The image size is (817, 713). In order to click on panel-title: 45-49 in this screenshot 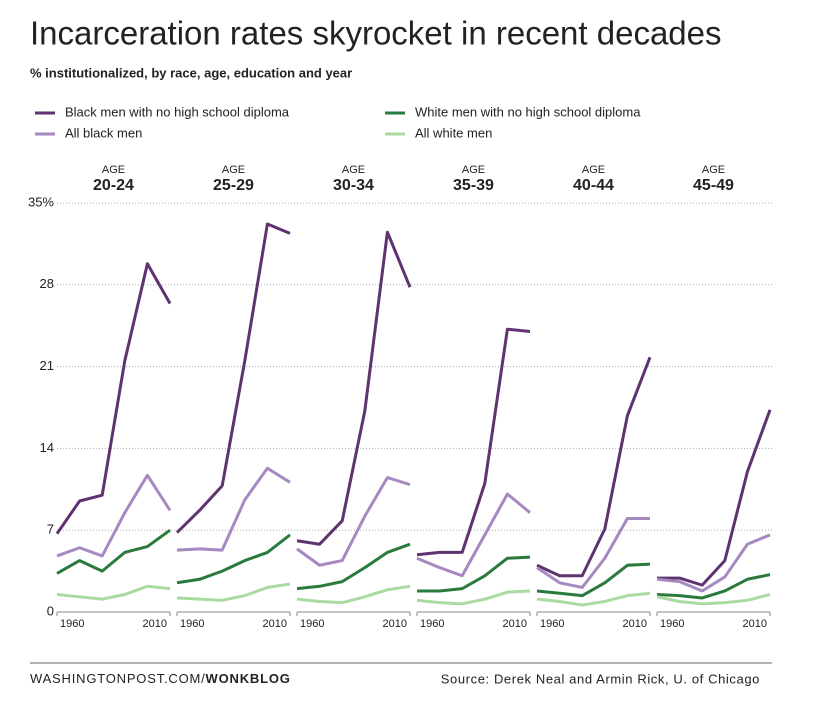, I will do `click(713, 185)`.